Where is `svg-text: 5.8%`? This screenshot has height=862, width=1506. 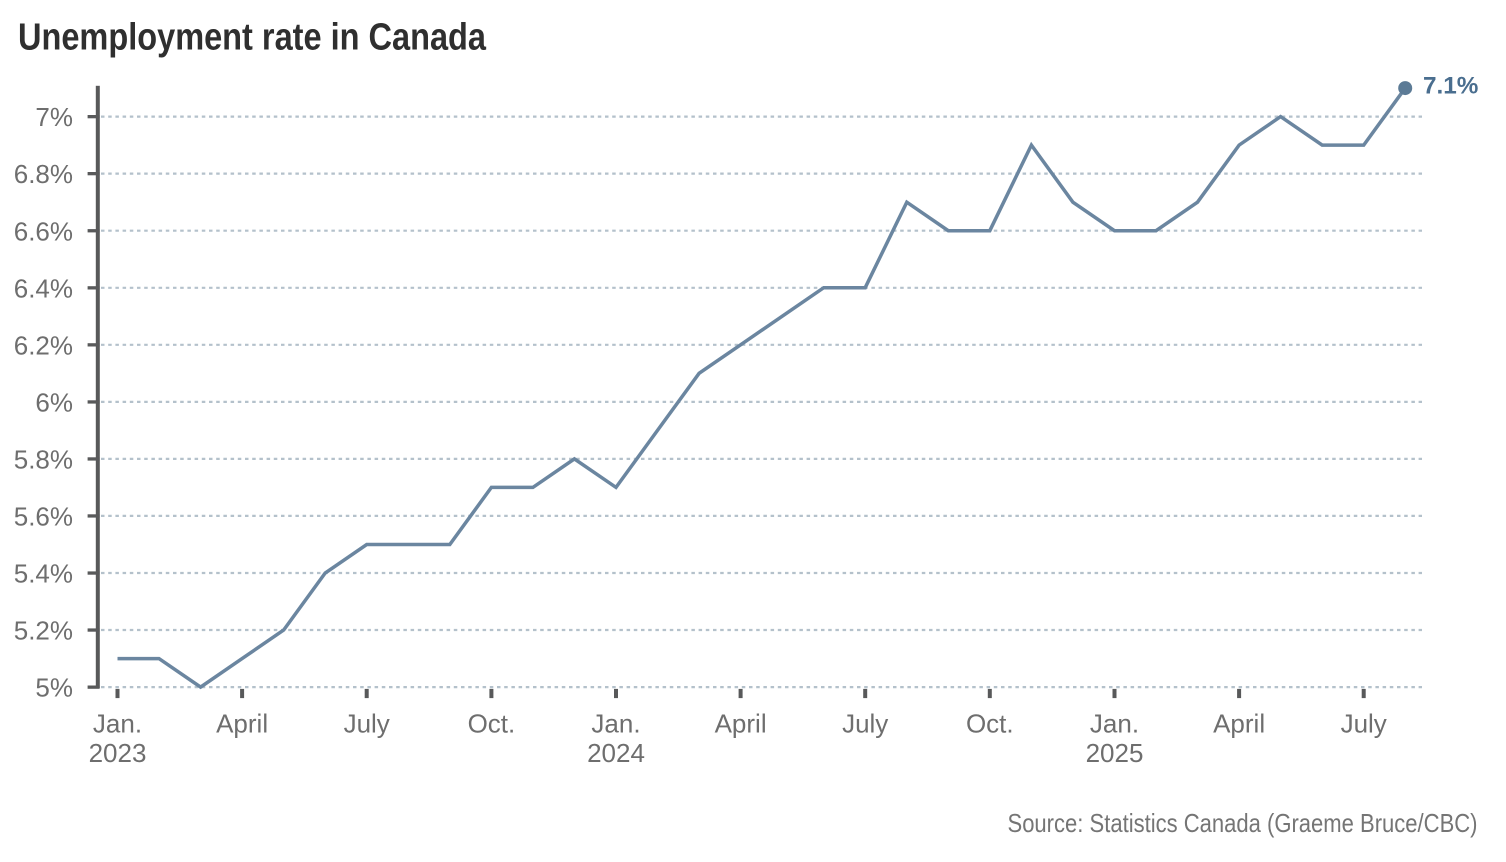 svg-text: 5.8% is located at coordinates (43, 460).